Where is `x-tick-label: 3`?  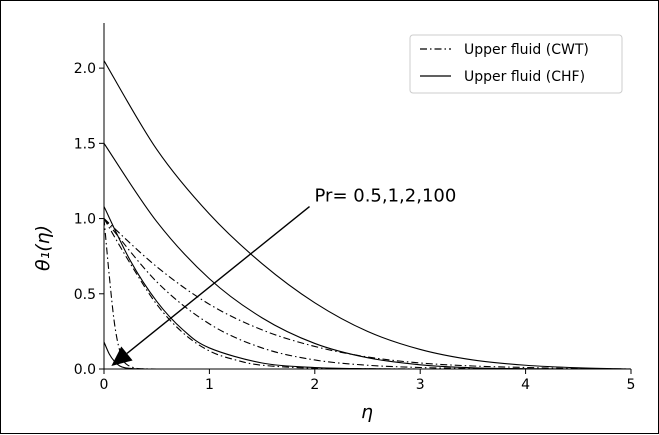
x-tick-label: 3 is located at coordinates (420, 385).